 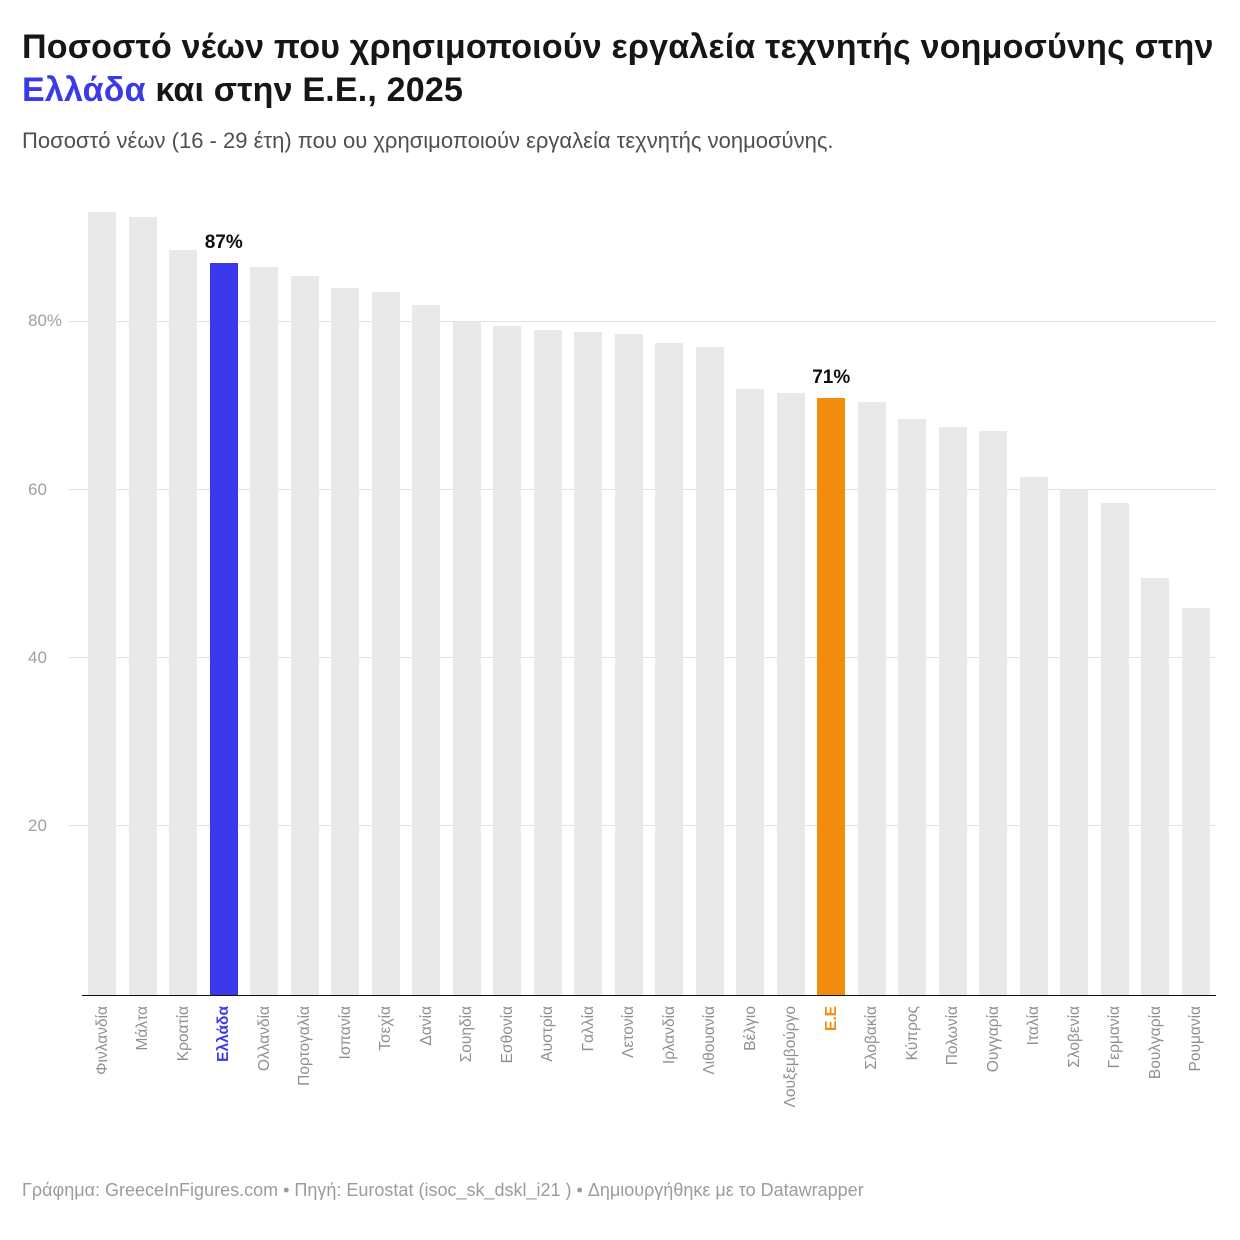 What do you see at coordinates (102, 1040) in the screenshot?
I see `x-axis-label: Φινλανδία` at bounding box center [102, 1040].